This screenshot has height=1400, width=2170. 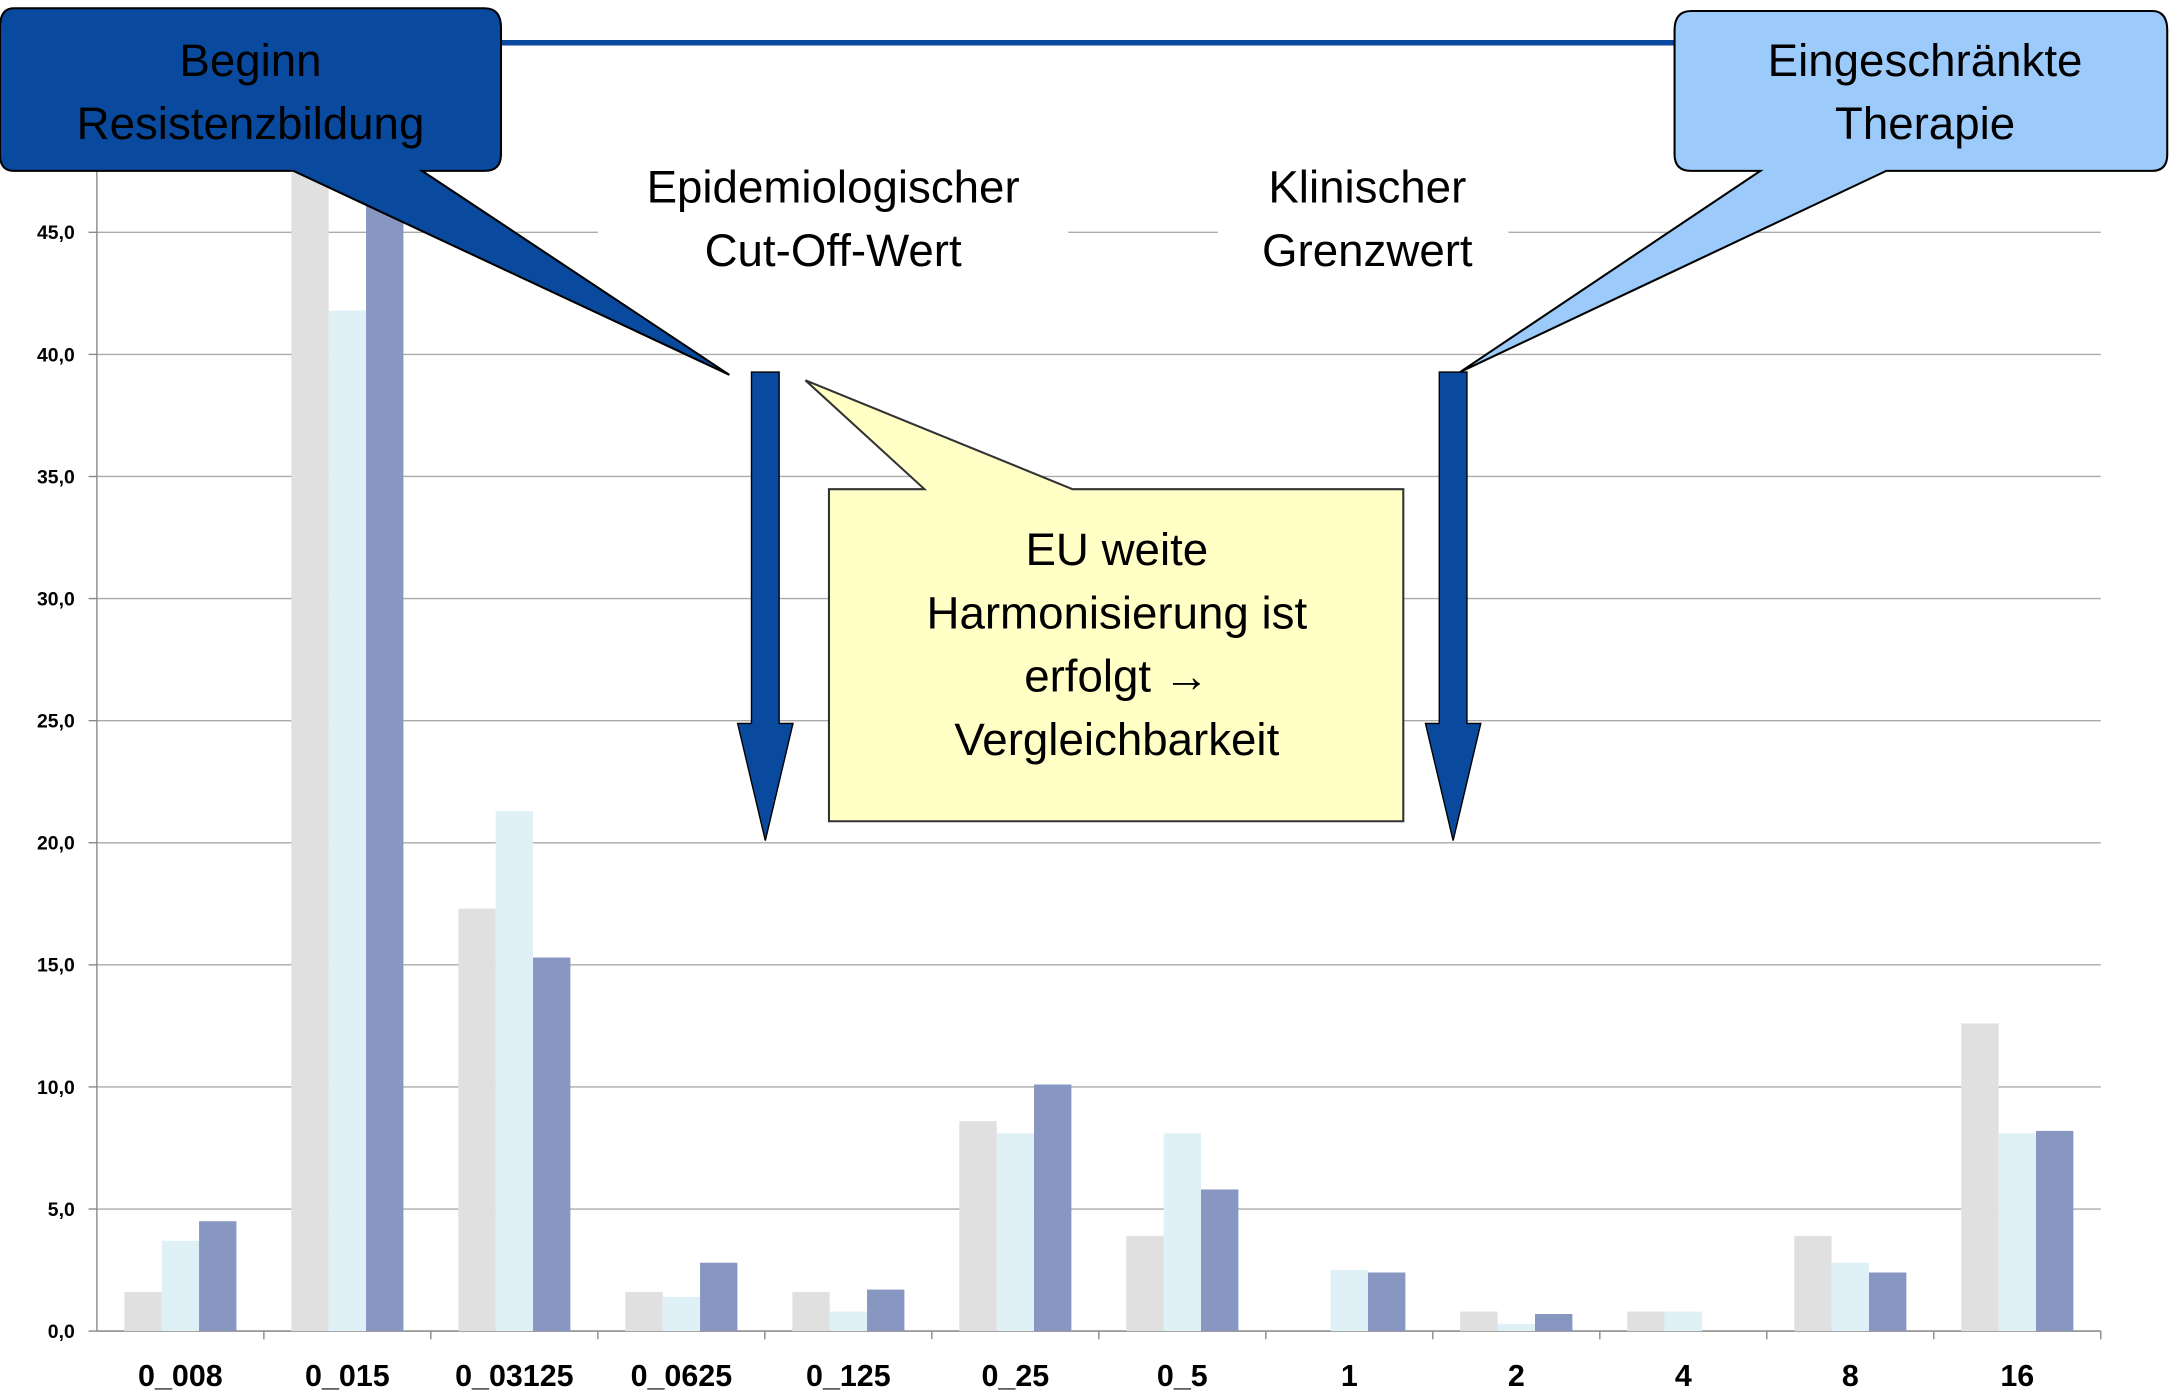 I want to click on annotation-text: Eingeschränkte, so click(x=1925, y=60).